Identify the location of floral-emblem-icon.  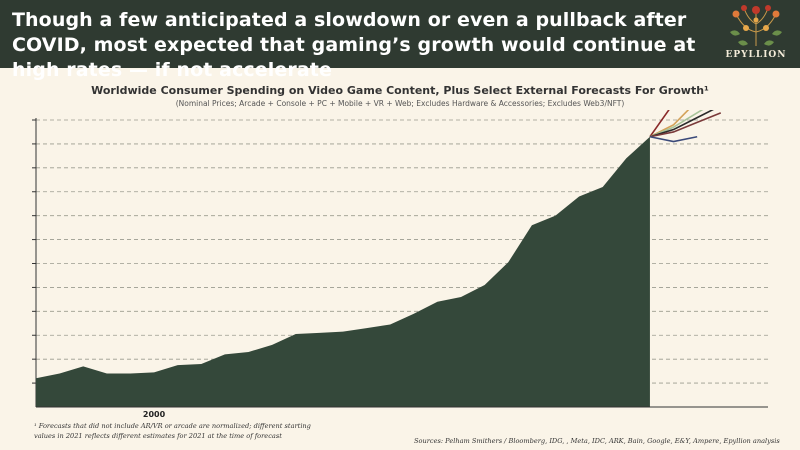
(756, 26).